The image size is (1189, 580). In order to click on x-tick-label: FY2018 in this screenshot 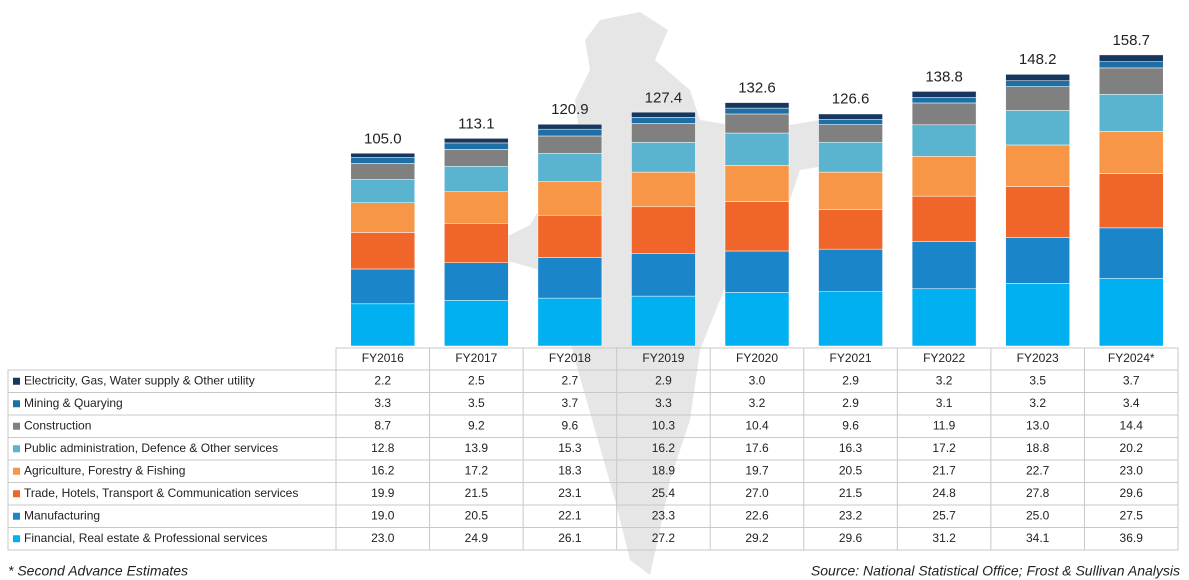, I will do `click(570, 358)`.